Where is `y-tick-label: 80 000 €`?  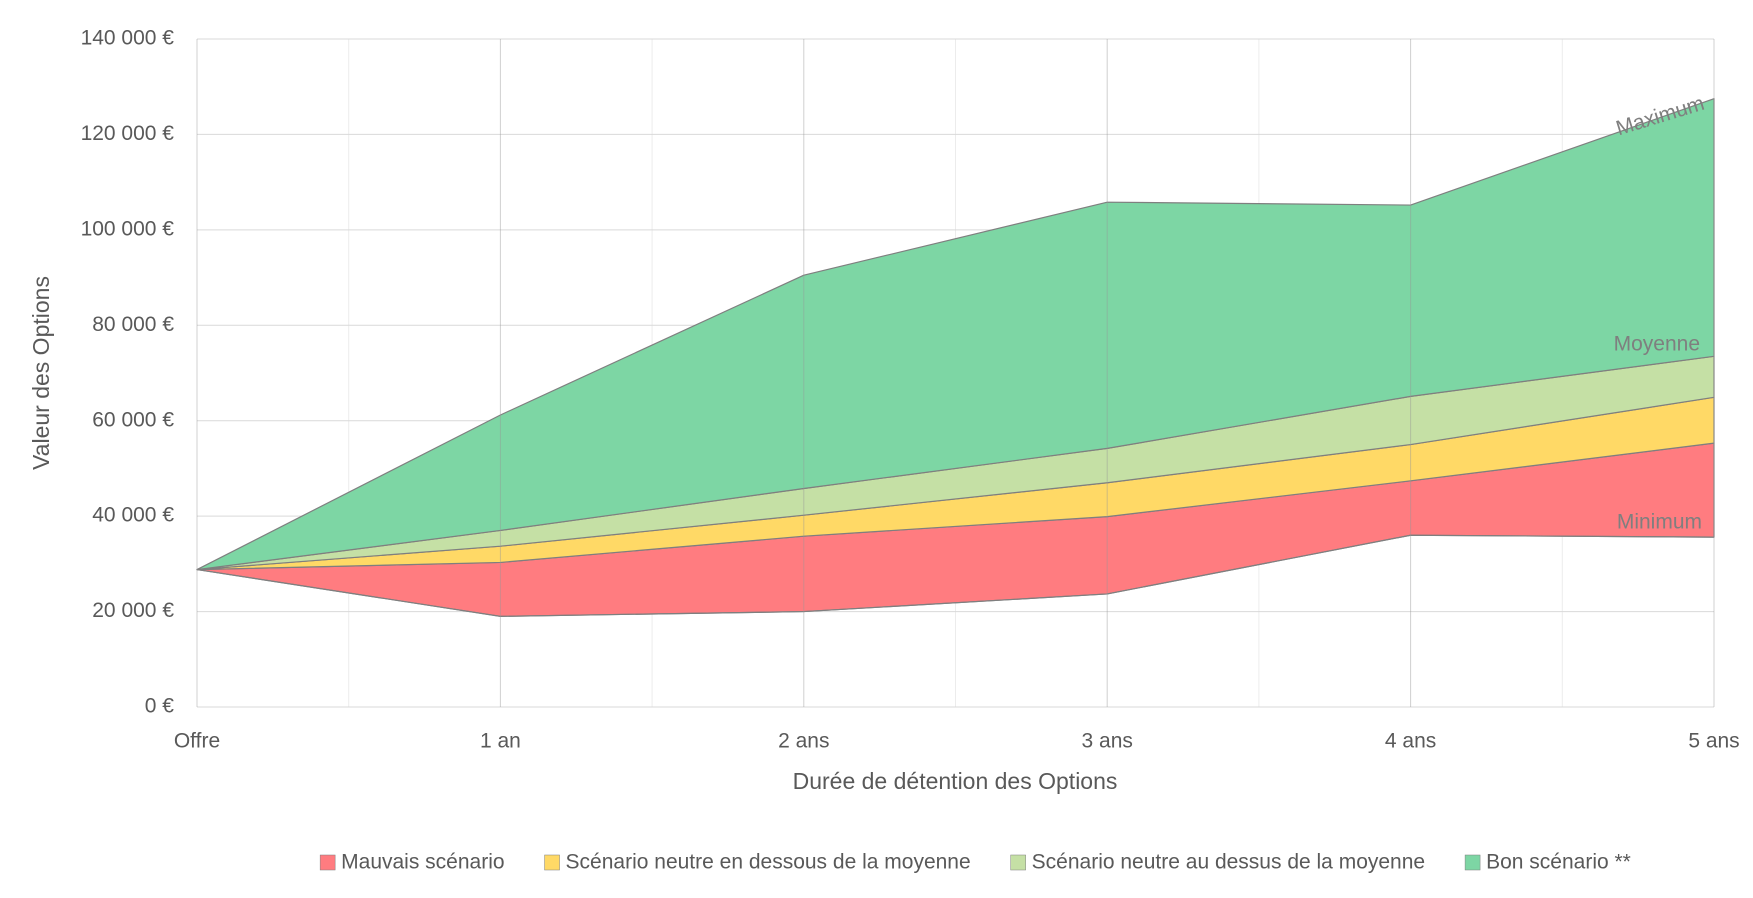
y-tick-label: 80 000 € is located at coordinates (133, 324).